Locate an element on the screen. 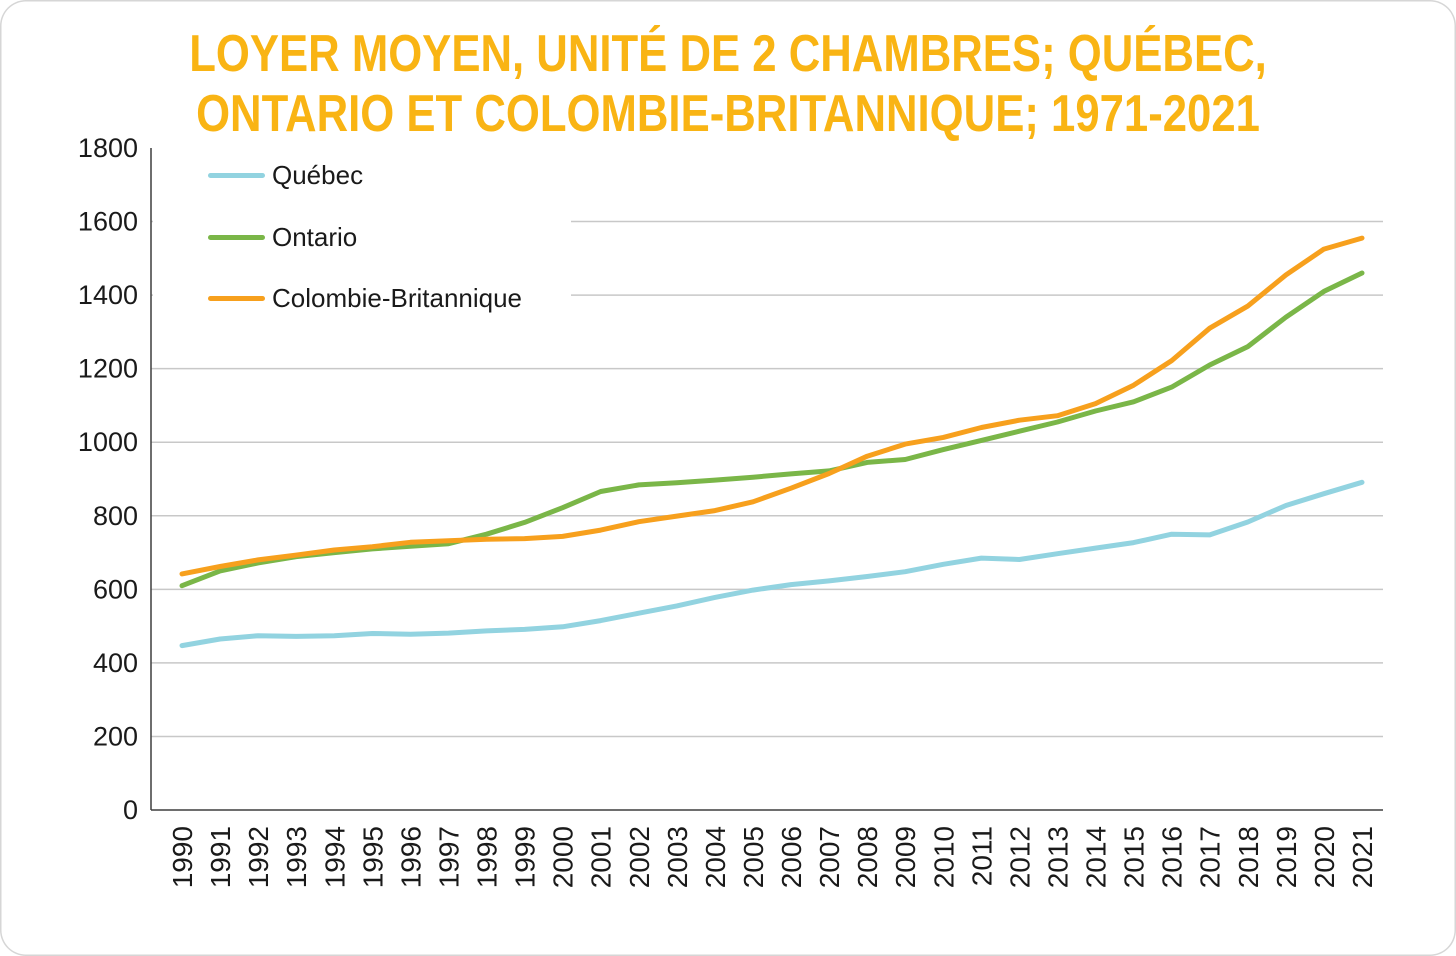 The width and height of the screenshot is (1456, 956). y-tick-label-200: 200 is located at coordinates (115, 736).